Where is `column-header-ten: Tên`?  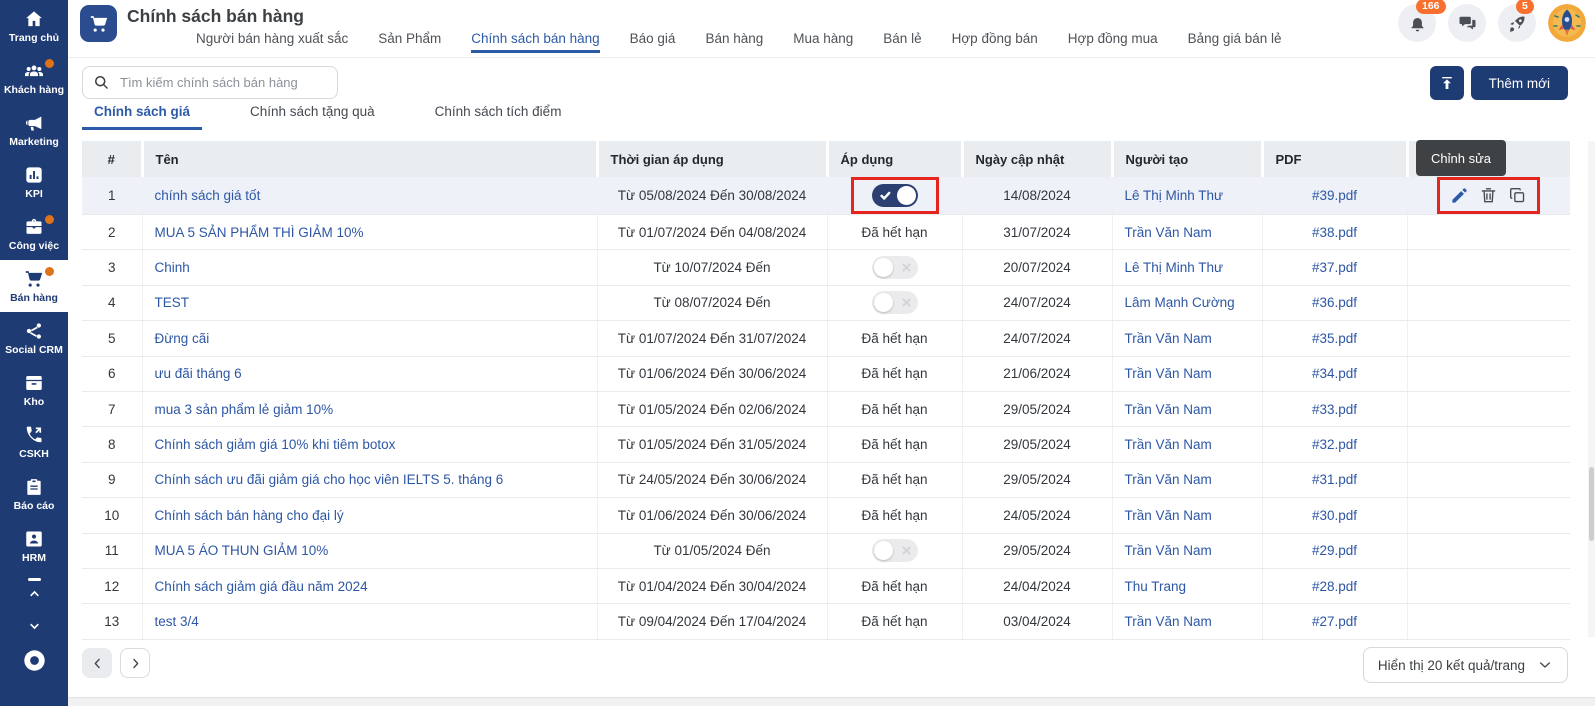
column-header-ten: Tên is located at coordinates (370, 159).